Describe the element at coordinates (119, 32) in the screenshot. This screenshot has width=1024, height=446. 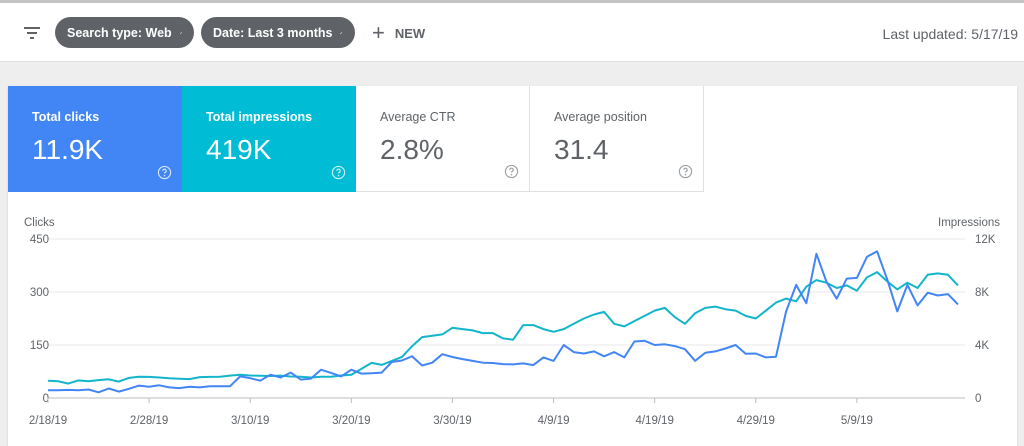
I see `search-type-chip-label: Search type: Web` at that location.